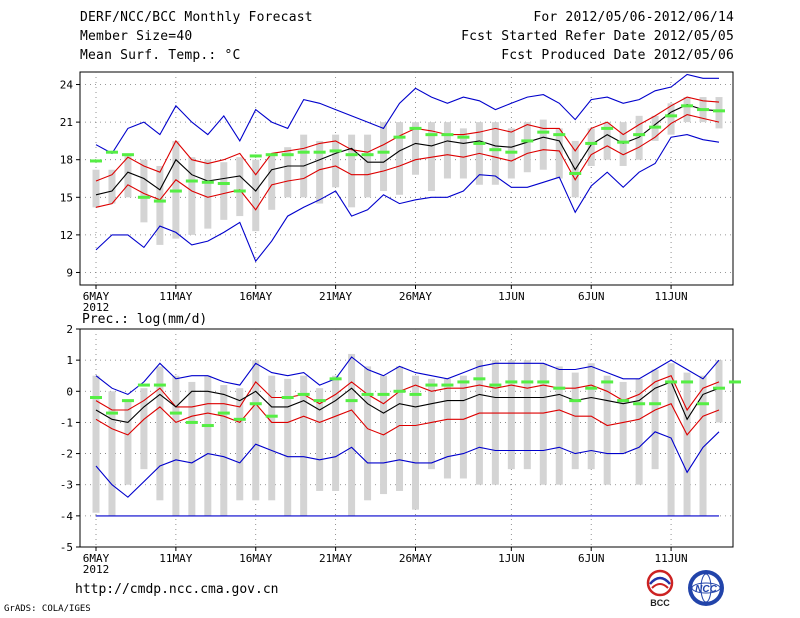 The width and height of the screenshot is (800, 618). I want to click on temp-x-tick-label: 11MAY, so click(175, 296).